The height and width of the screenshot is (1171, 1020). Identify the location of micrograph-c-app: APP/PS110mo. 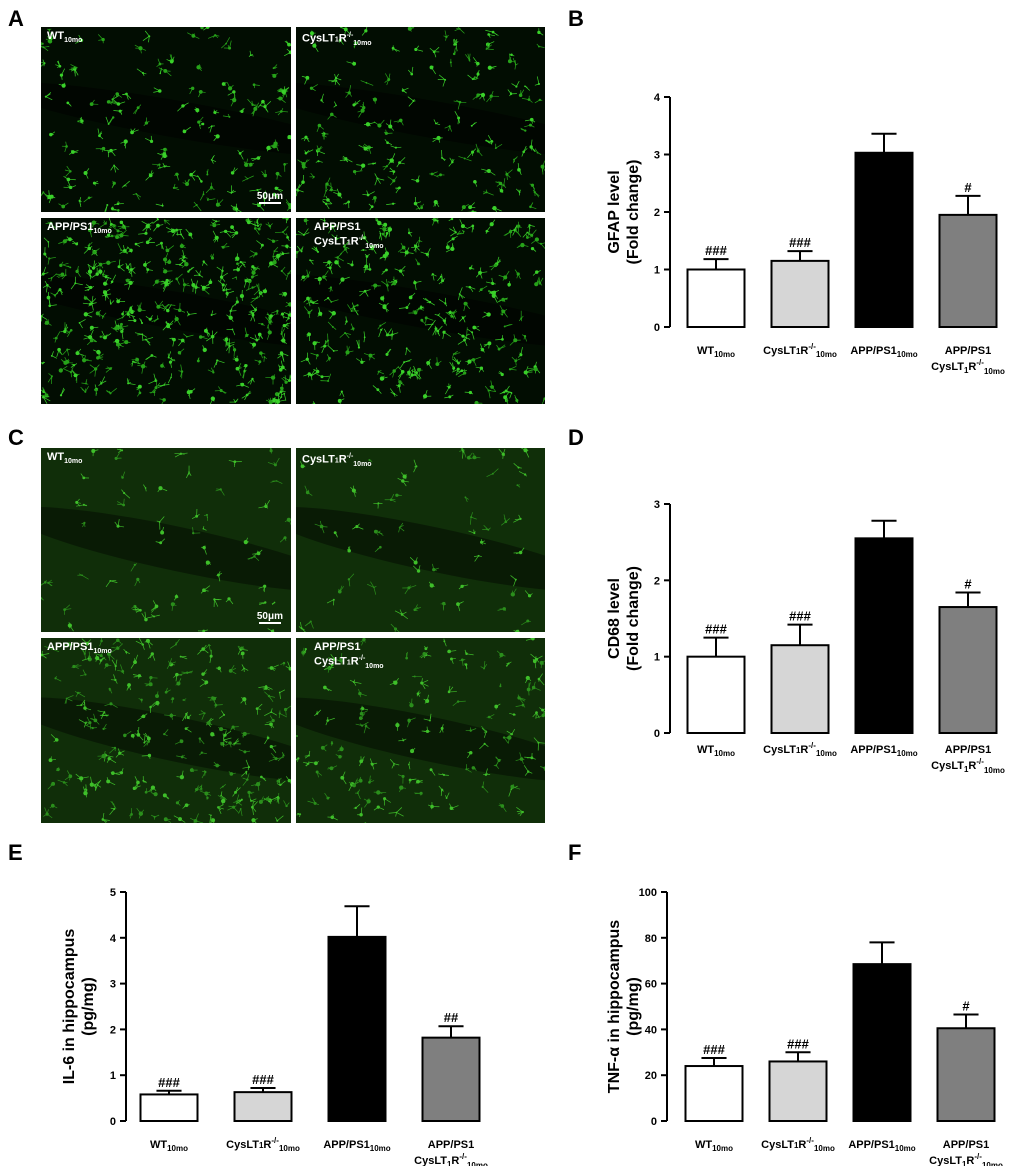
(166, 730).